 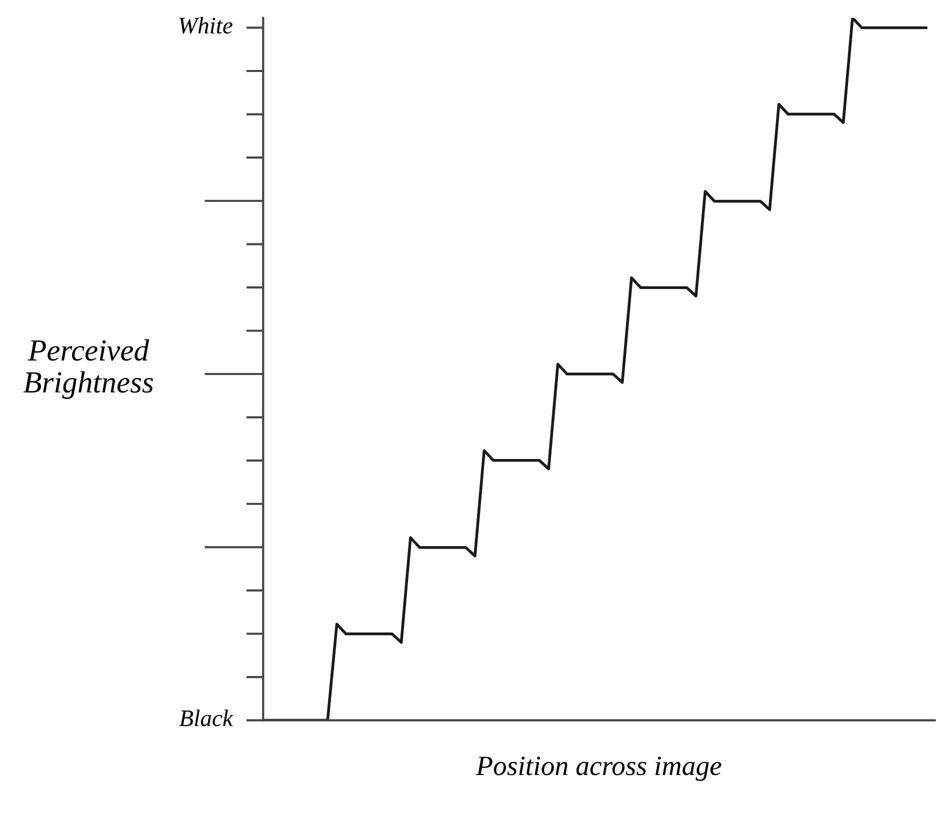 I want to click on text: White, so click(x=205, y=25).